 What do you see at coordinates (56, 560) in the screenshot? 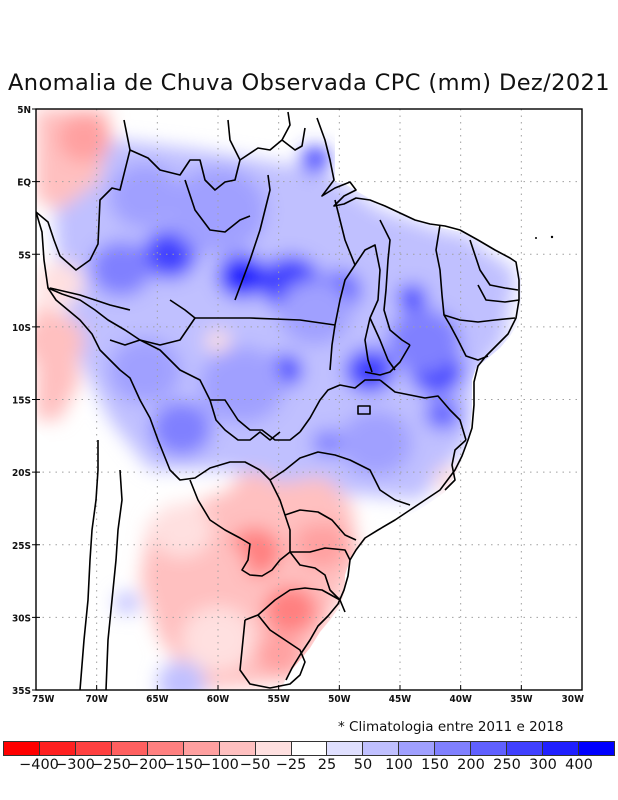
I see `pacific-mask` at bounding box center [56, 560].